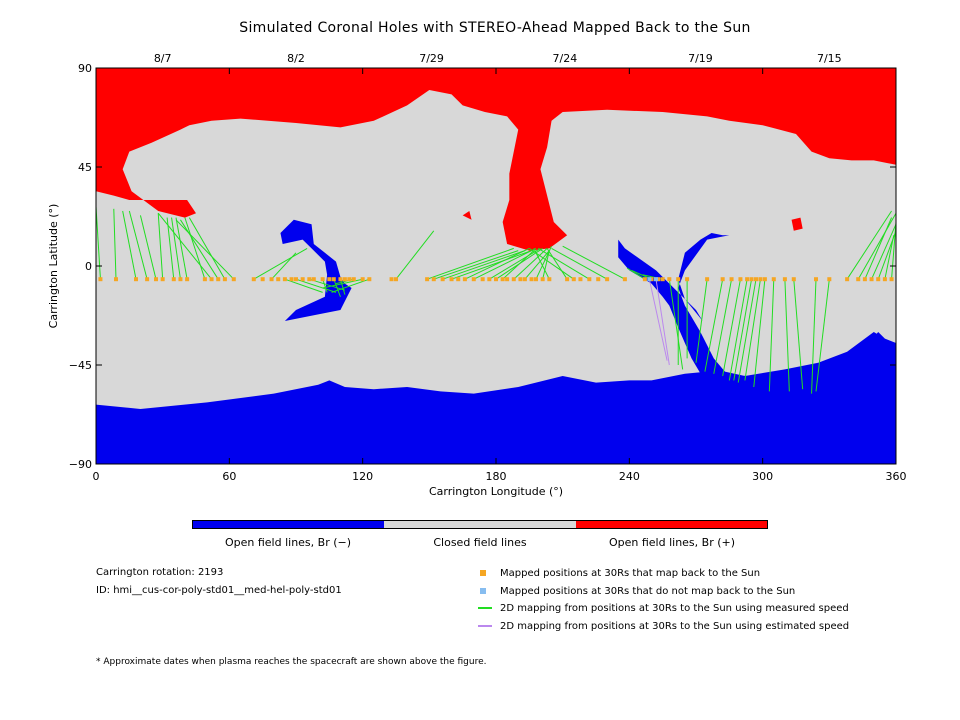  I want to click on y-axis-label: Carrington Latitude (°), so click(53, 266).